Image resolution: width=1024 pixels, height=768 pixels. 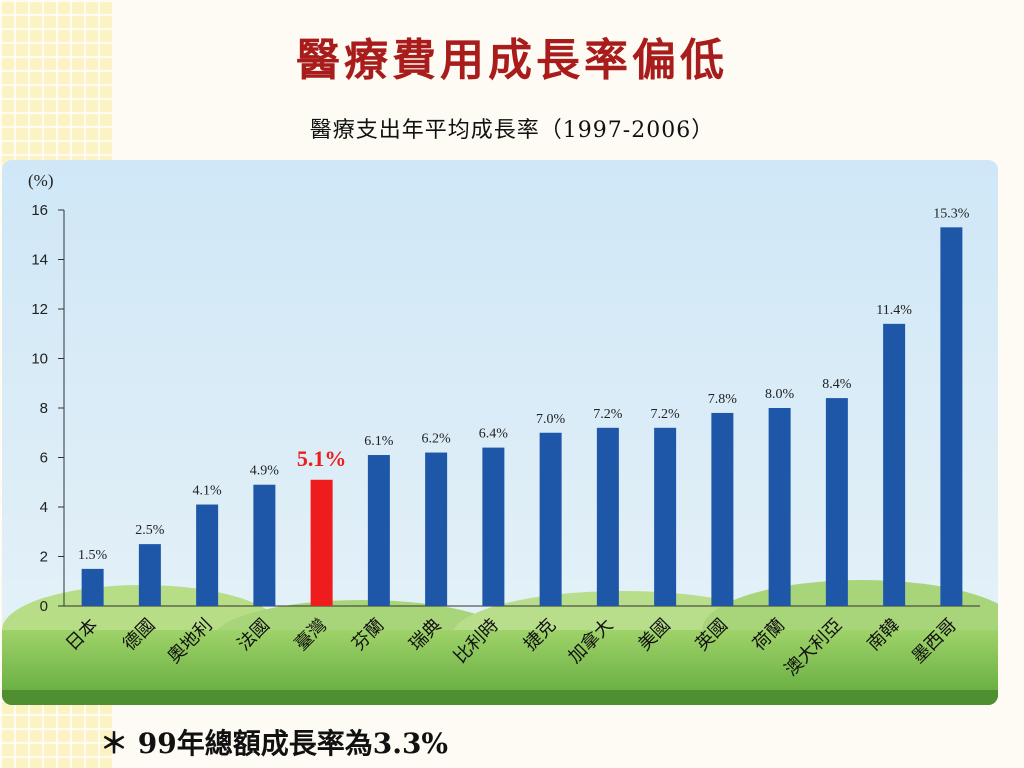 What do you see at coordinates (274, 743) in the screenshot?
I see `footnote: ＊ 99年總額成長率為3.3%` at bounding box center [274, 743].